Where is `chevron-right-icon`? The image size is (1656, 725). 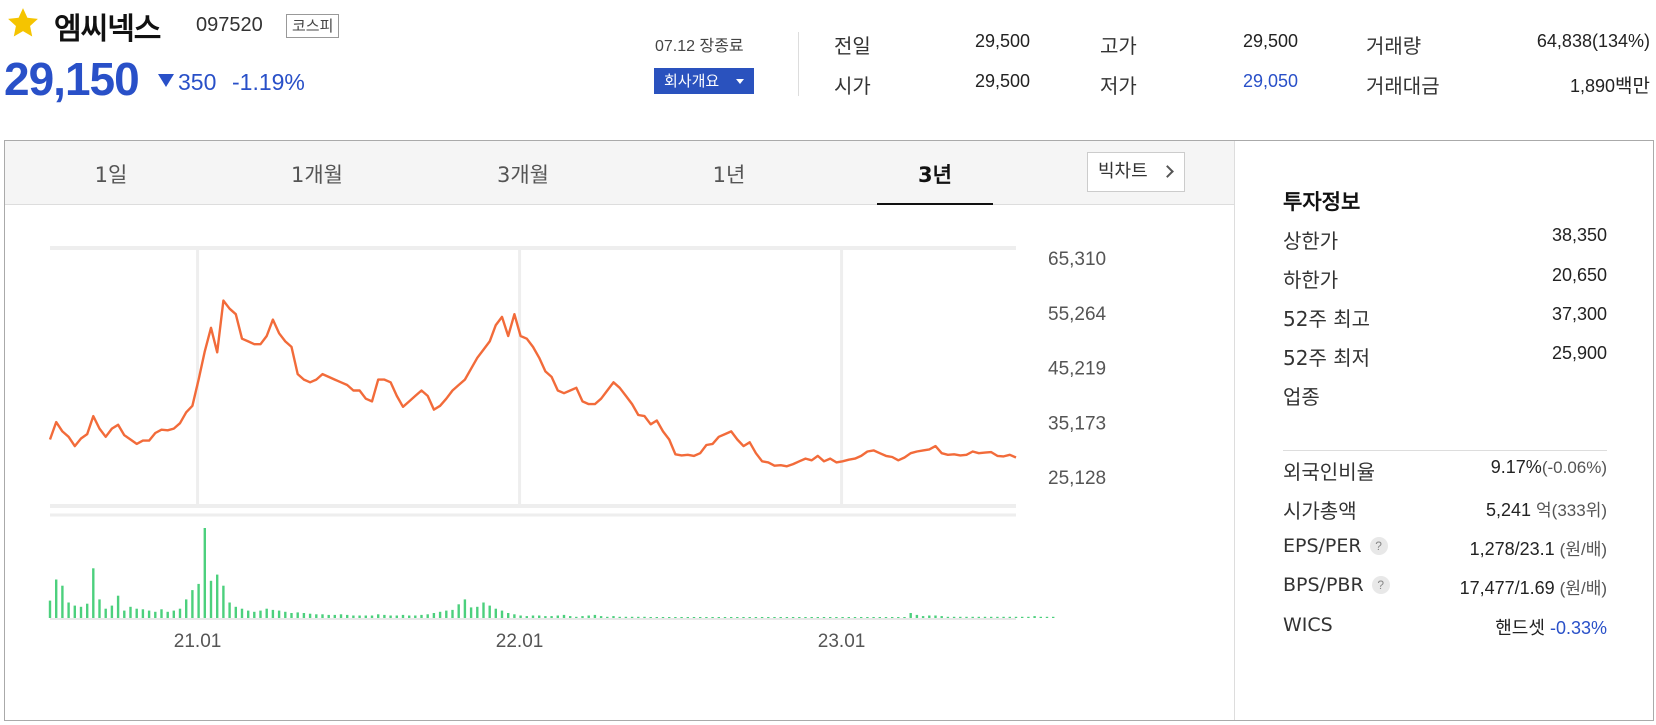 chevron-right-icon is located at coordinates (1167, 171).